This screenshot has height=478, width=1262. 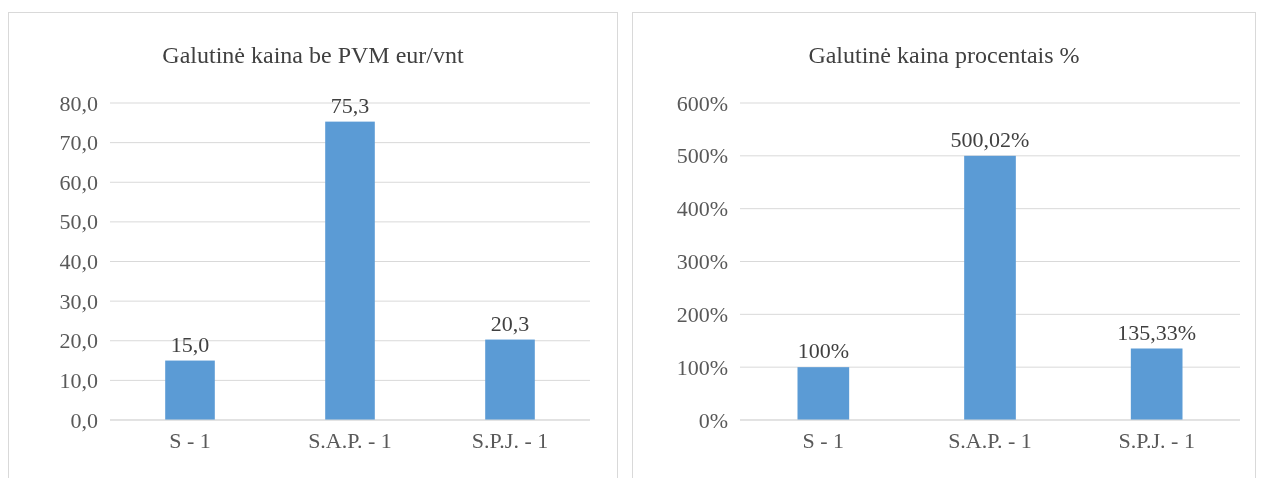 I want to click on y-tick-label: 80,0, so click(x=78, y=103).